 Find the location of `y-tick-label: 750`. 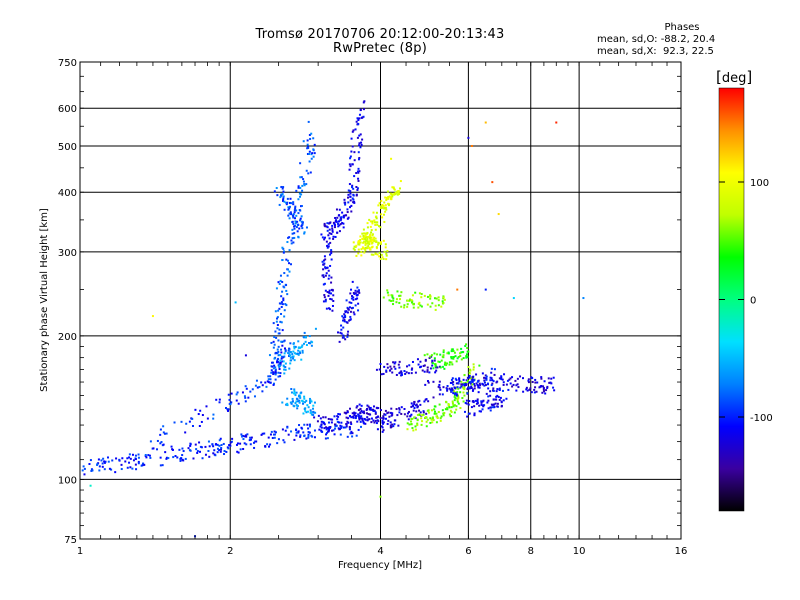

y-tick-label: 750 is located at coordinates (67, 63).